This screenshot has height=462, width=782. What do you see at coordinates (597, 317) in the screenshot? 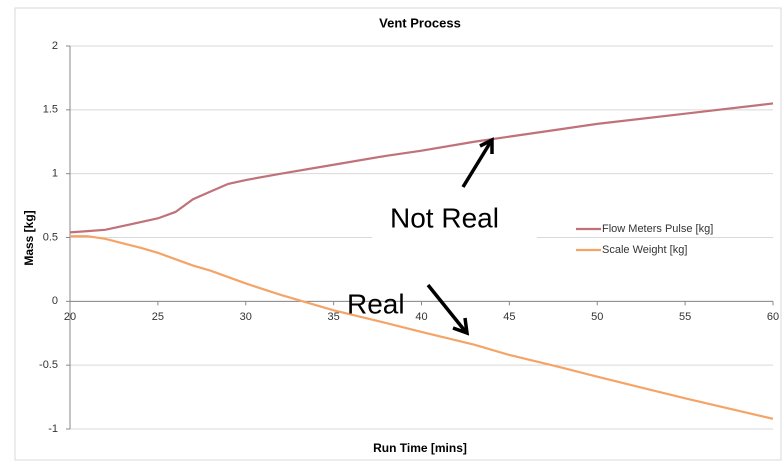
I see `x-tick-label: 50` at bounding box center [597, 317].